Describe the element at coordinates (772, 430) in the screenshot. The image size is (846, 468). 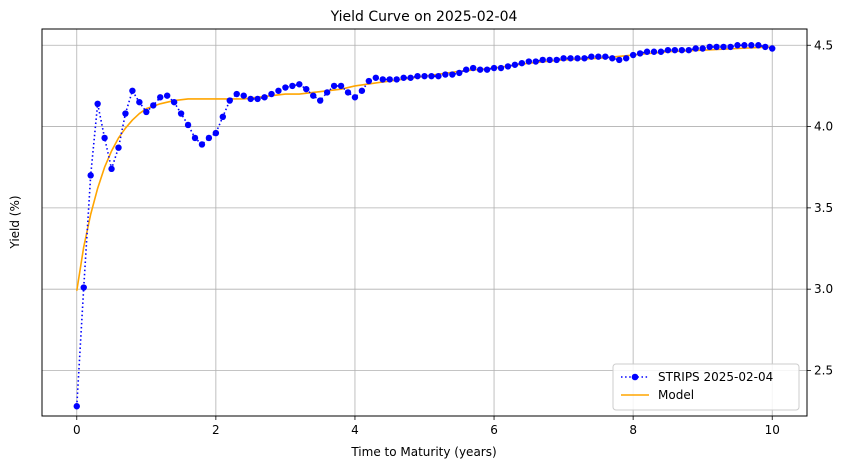
I see `x-tick-label: 10` at that location.